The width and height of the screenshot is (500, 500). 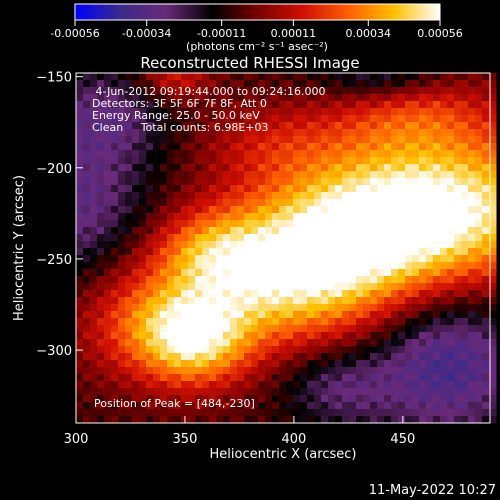 I want to click on colorbar-tick-label: 0.00034, so click(x=369, y=33).